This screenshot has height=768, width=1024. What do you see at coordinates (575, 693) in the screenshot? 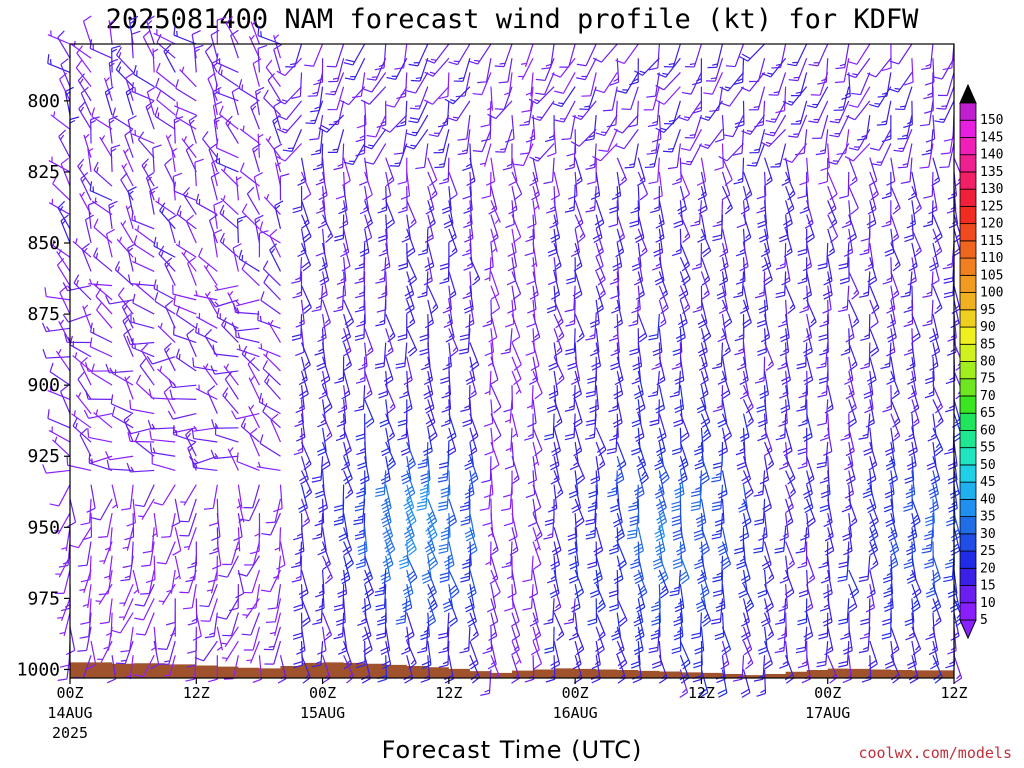
I see `x-tick-label: 00Z` at bounding box center [575, 693].